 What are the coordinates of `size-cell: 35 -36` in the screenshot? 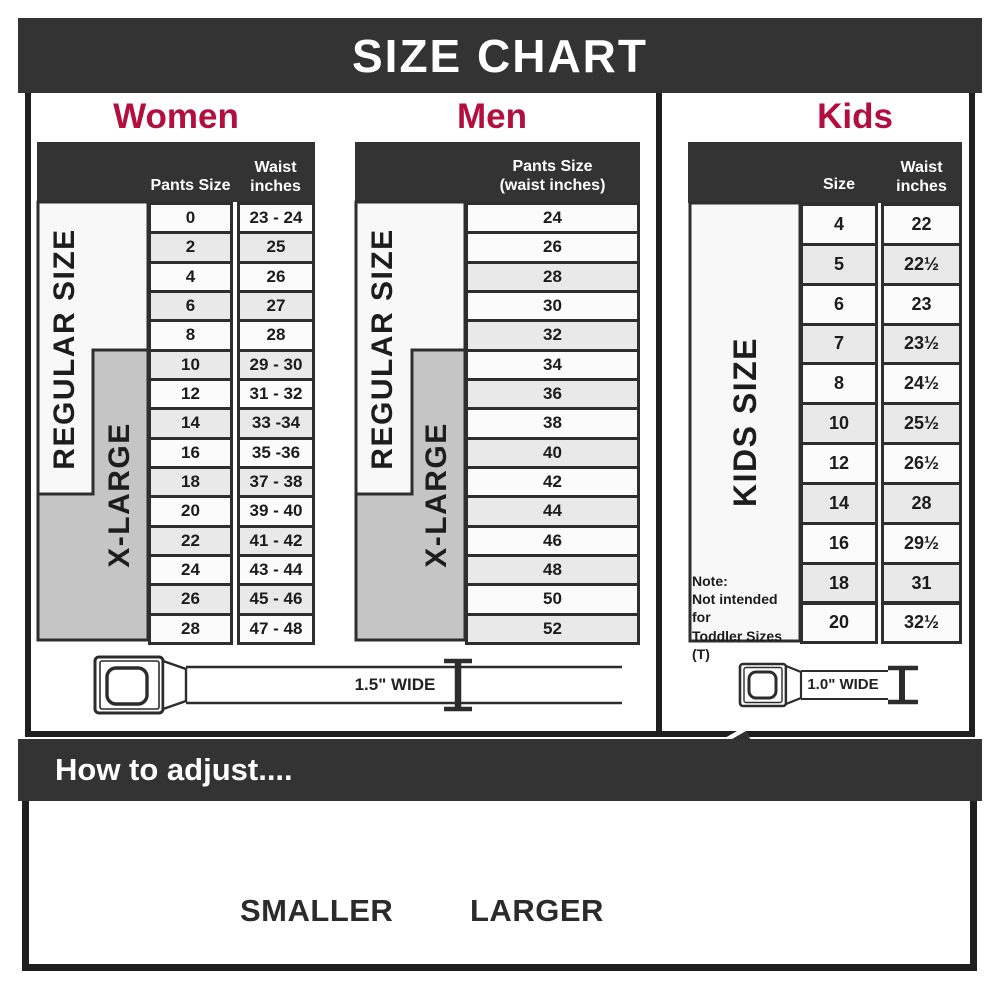 It's located at (276, 452).